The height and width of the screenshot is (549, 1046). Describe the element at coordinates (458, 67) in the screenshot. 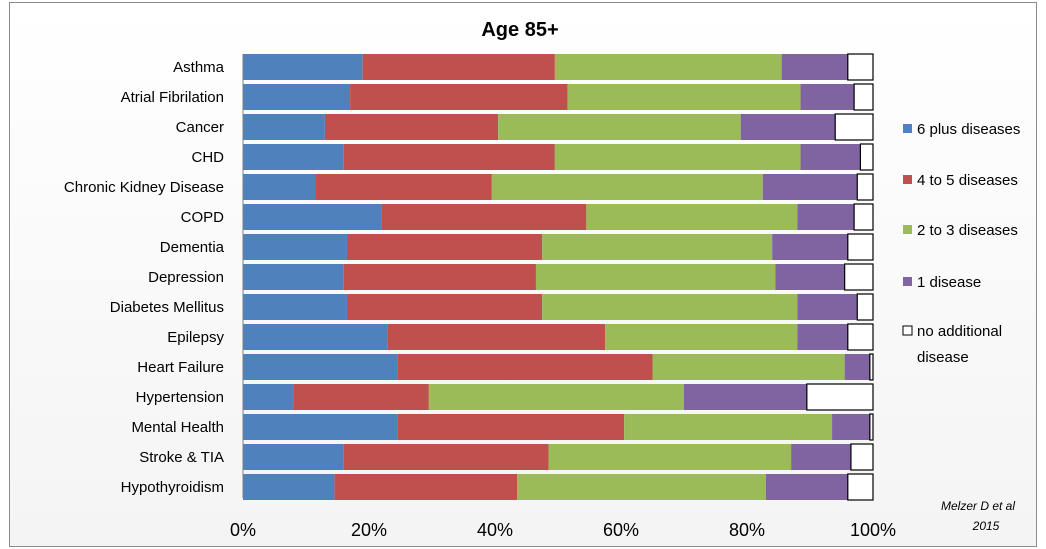

I see `bar-asthma-4-to-5-diseases` at that location.